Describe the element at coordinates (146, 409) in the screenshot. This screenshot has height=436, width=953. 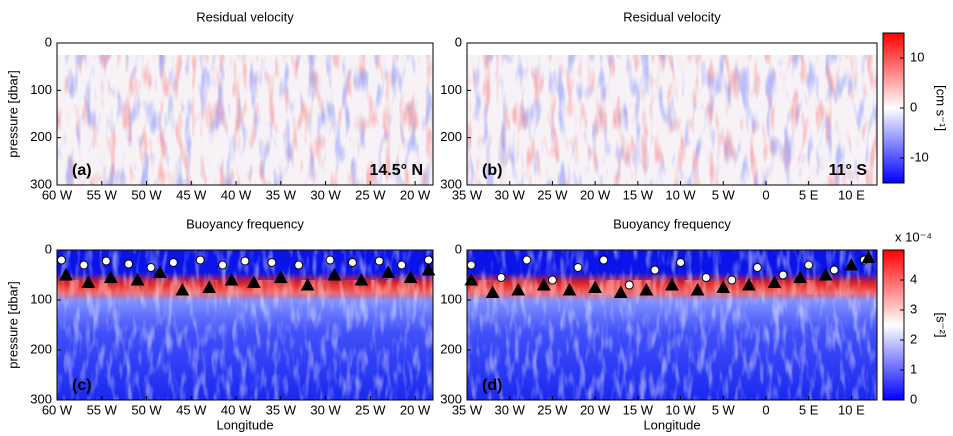
I see `x-tick-label: 50 W` at that location.